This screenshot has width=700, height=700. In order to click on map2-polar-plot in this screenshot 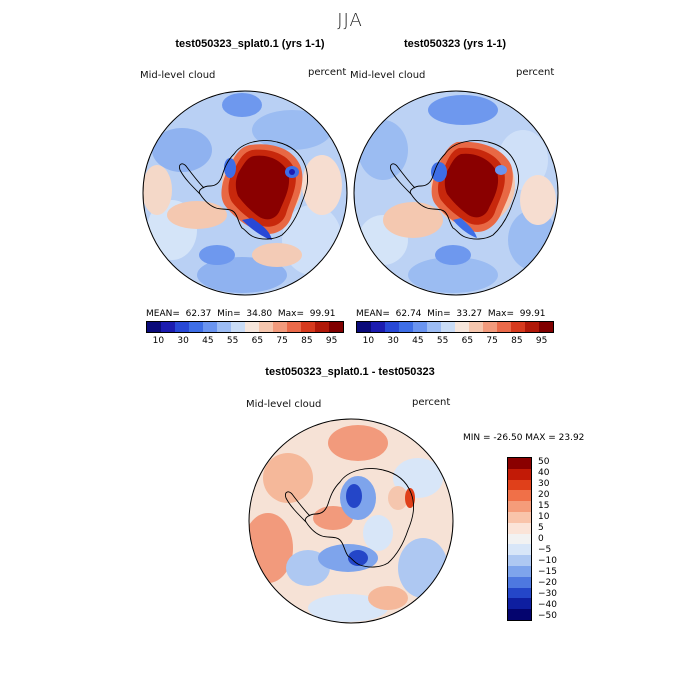, I will do `click(456, 193)`.